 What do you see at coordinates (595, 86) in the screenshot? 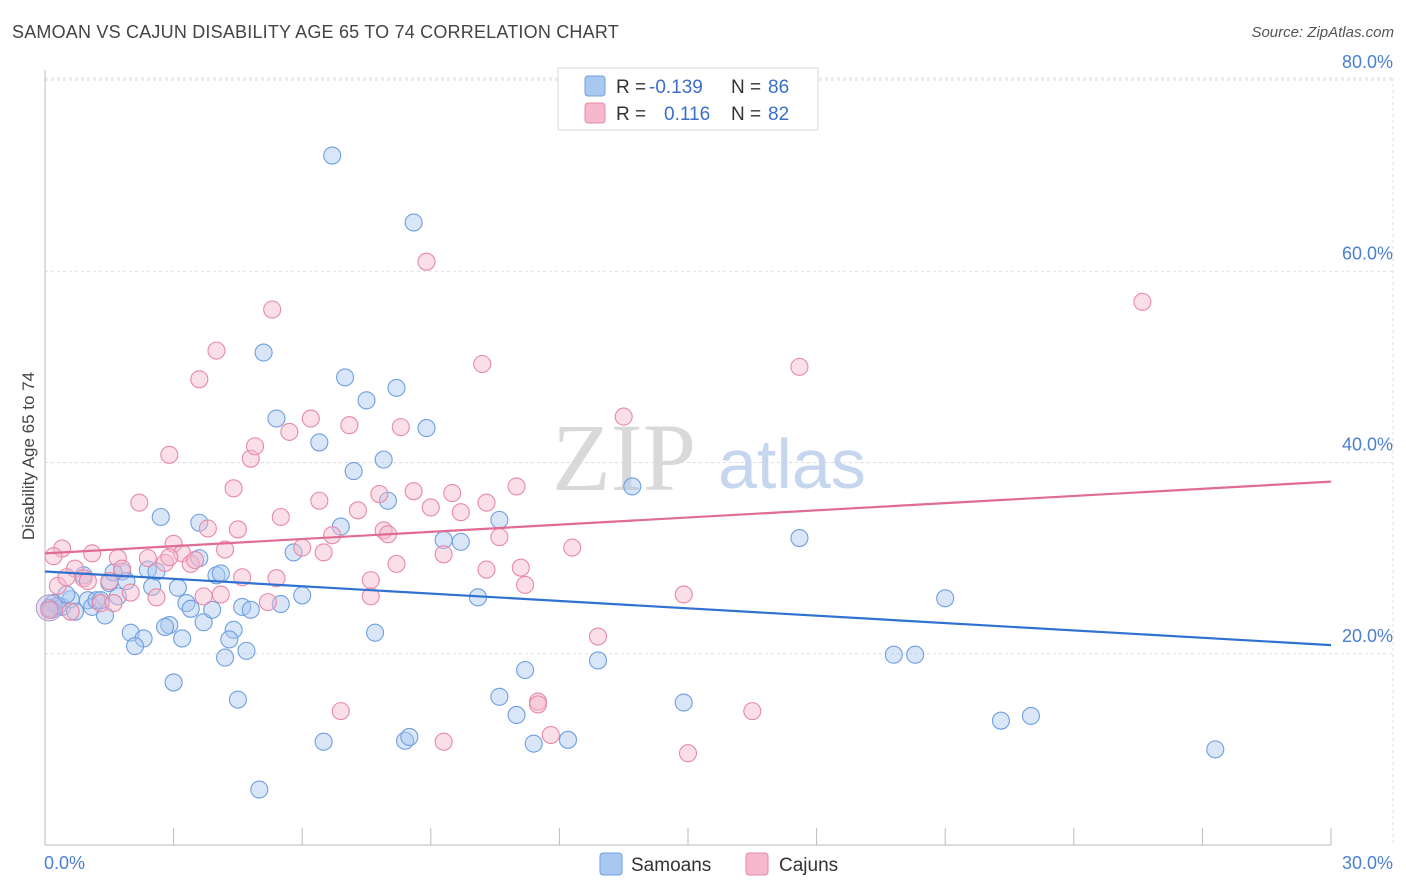
I see `legend-swatch-samoans` at bounding box center [595, 86].